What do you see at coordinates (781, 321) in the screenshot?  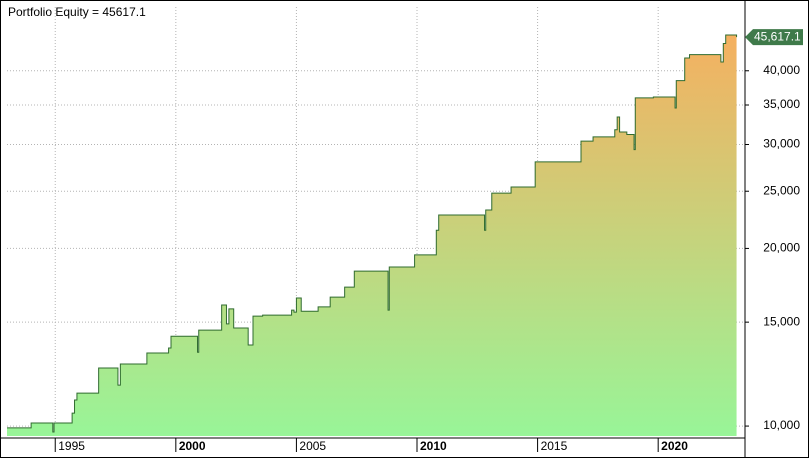 I see `y-tick-label: 15,000` at bounding box center [781, 321].